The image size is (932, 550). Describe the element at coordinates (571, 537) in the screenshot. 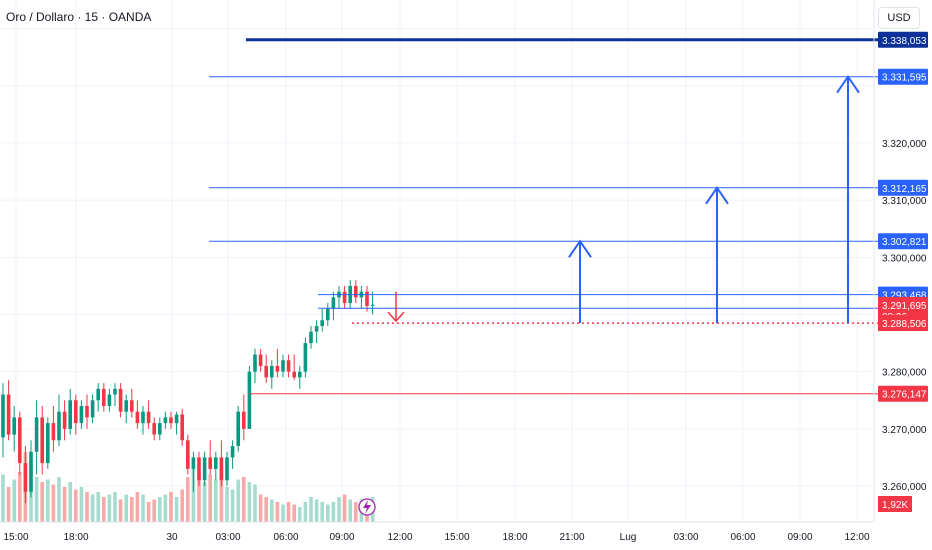

I see `time-tick-label: 21:00` at that location.